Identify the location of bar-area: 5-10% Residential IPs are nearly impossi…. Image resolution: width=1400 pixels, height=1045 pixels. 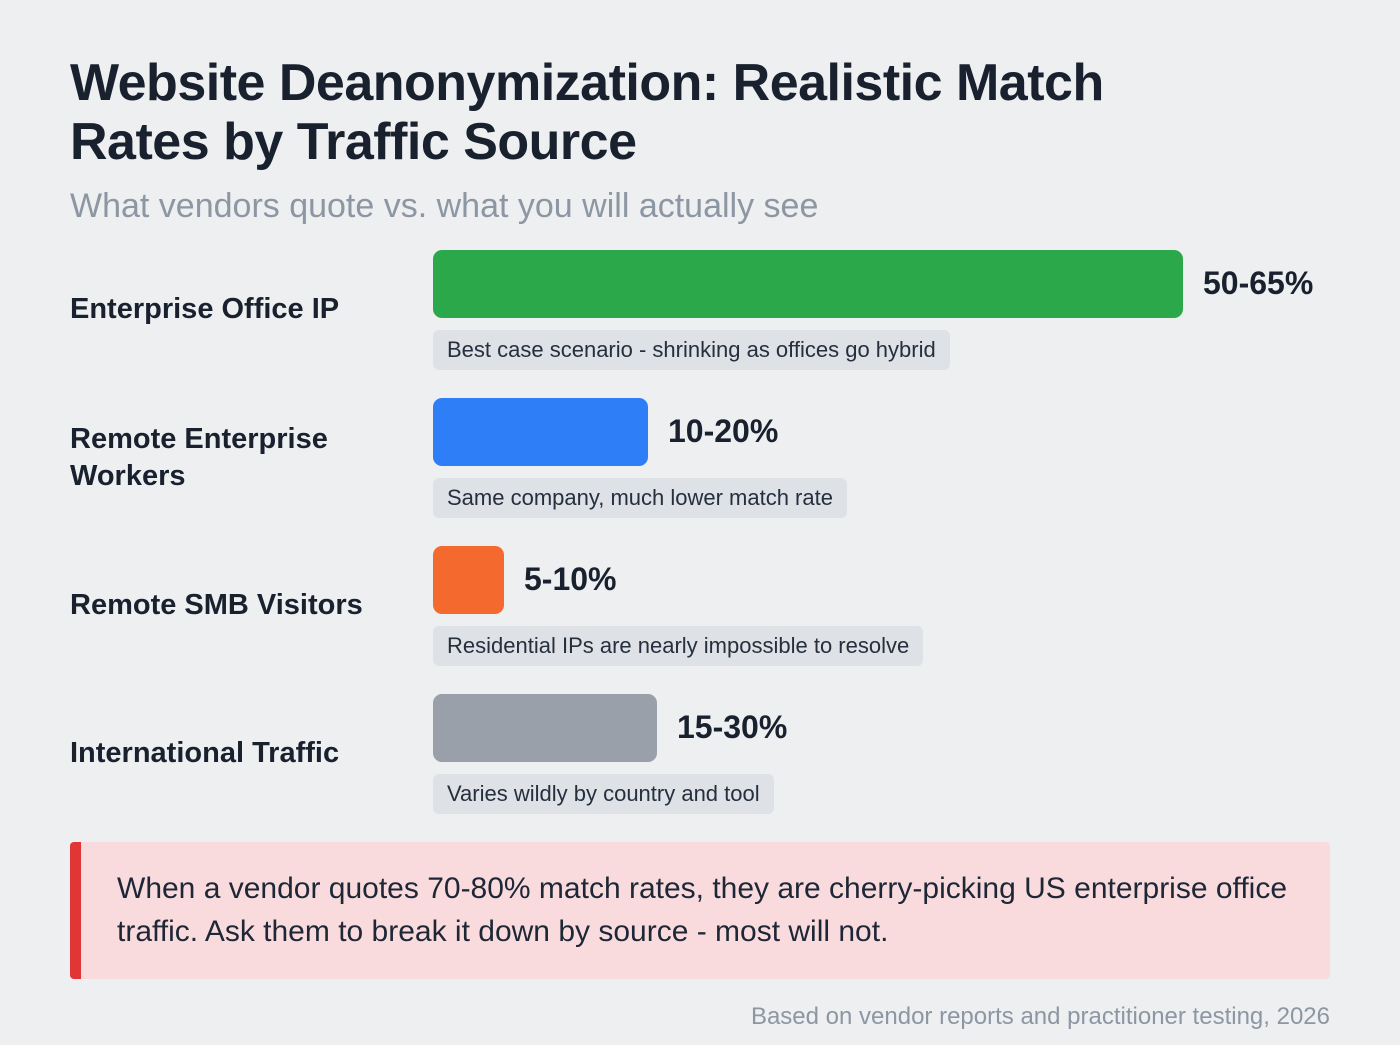
(881, 605).